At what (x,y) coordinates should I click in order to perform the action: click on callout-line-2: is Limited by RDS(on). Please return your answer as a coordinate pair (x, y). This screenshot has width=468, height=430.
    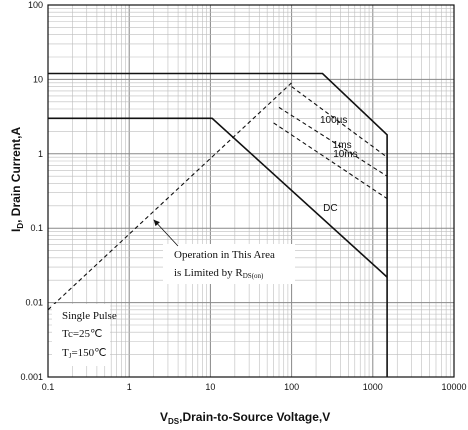
    Looking at the image, I should click on (219, 273).